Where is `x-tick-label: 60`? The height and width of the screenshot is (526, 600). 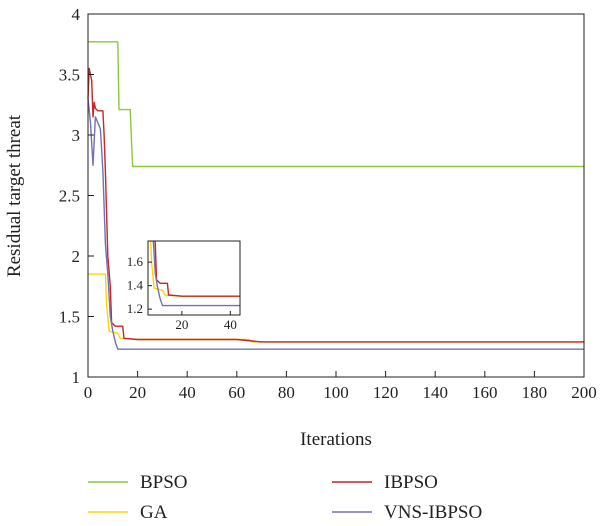
x-tick-label: 60 is located at coordinates (236, 392).